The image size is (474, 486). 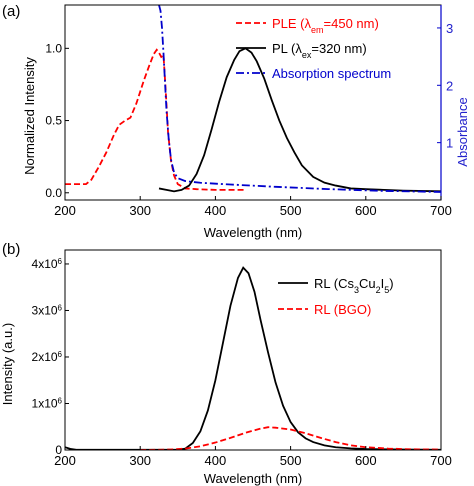 What do you see at coordinates (336, 296) in the screenshot?
I see `panel-b-legend: RL (Cs3Cu2I5) RL (BGO)` at bounding box center [336, 296].